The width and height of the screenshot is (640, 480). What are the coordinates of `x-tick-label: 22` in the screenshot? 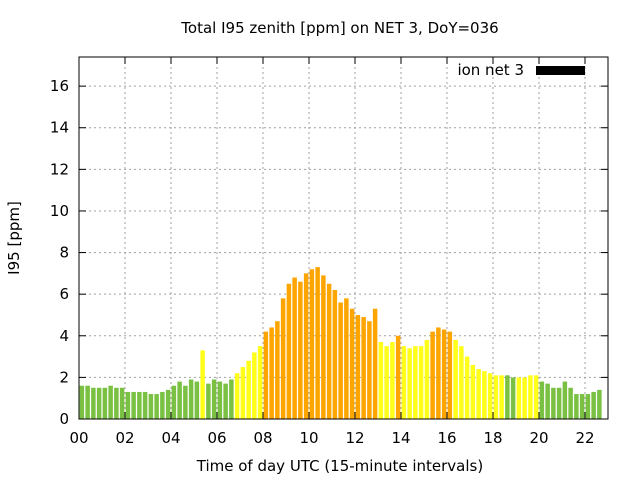 It's located at (584, 438).